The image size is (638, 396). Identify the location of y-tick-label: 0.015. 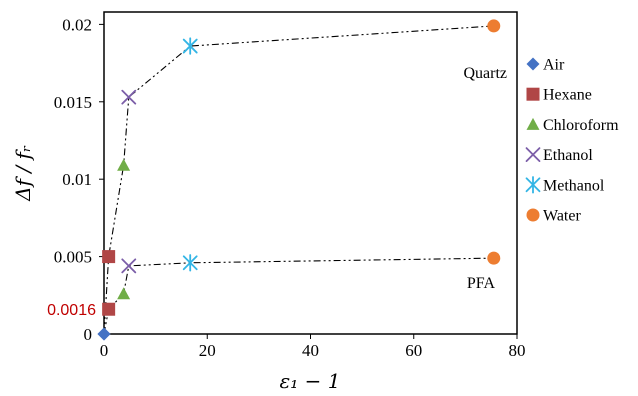
(73, 102).